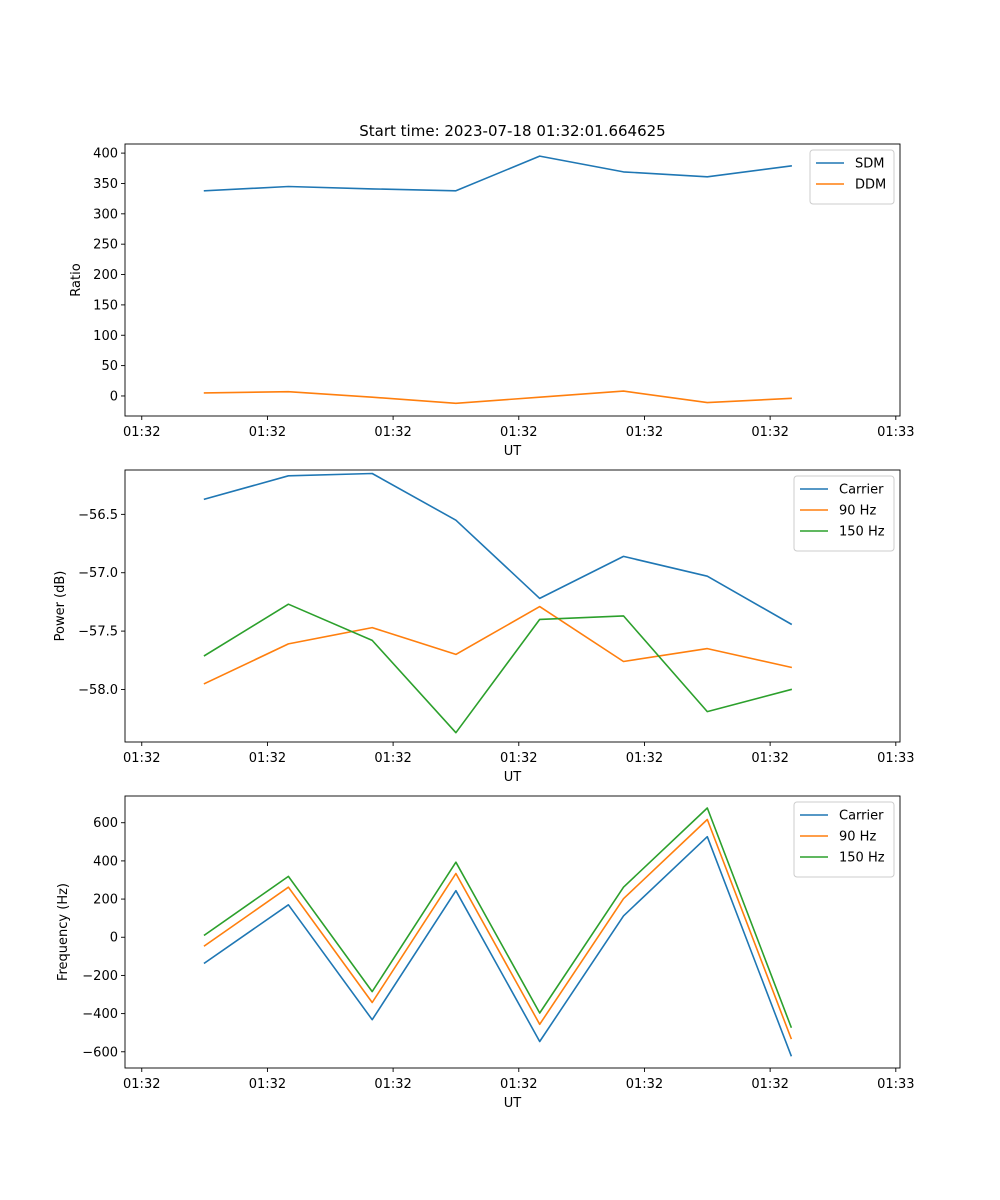  Describe the element at coordinates (100, 1052) in the screenshot. I see `frequency-y-tick-label: −600` at that location.